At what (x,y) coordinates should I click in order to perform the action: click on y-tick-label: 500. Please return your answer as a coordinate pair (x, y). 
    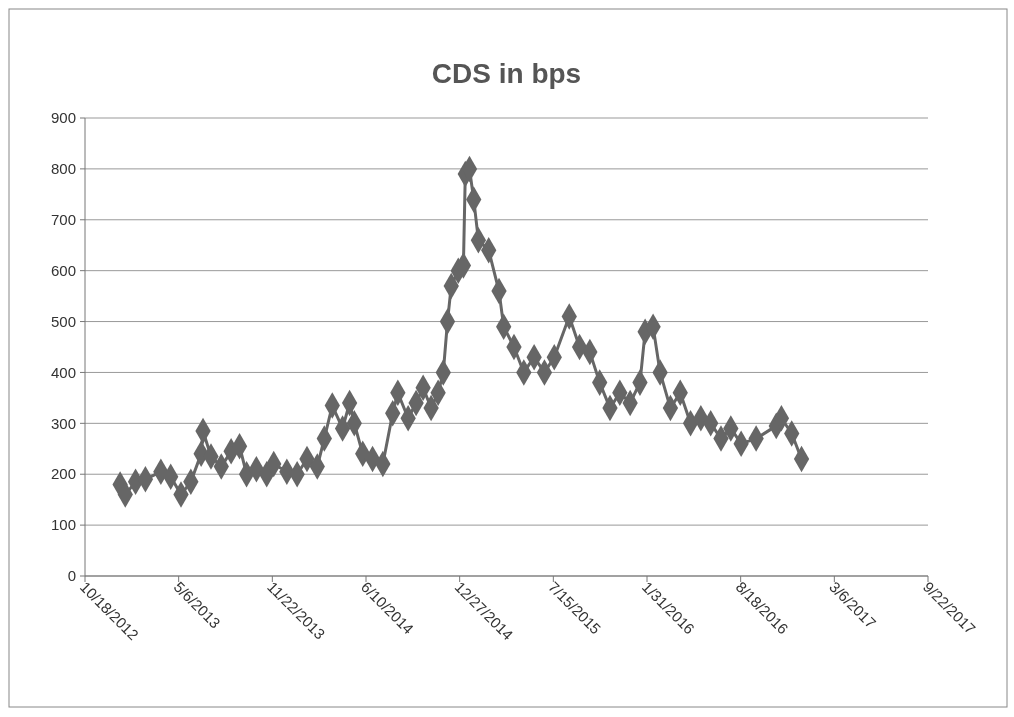
    Looking at the image, I should click on (63, 321).